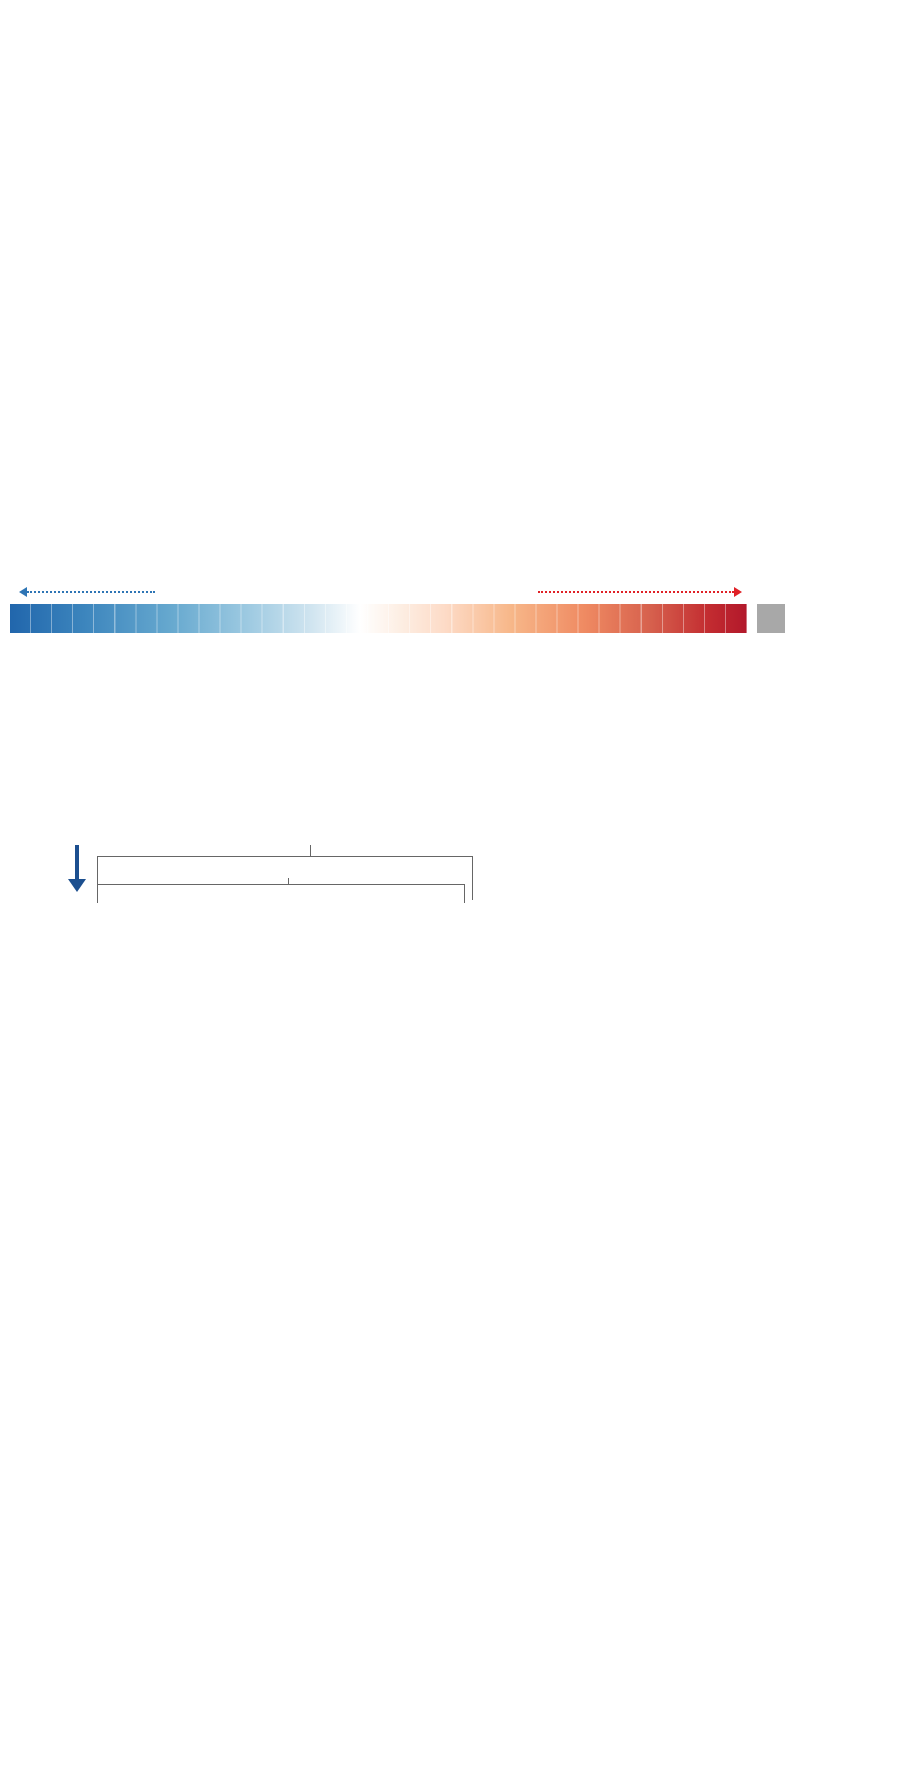  What do you see at coordinates (738, 592) in the screenshot?
I see `arrow-right-icon` at bounding box center [738, 592].